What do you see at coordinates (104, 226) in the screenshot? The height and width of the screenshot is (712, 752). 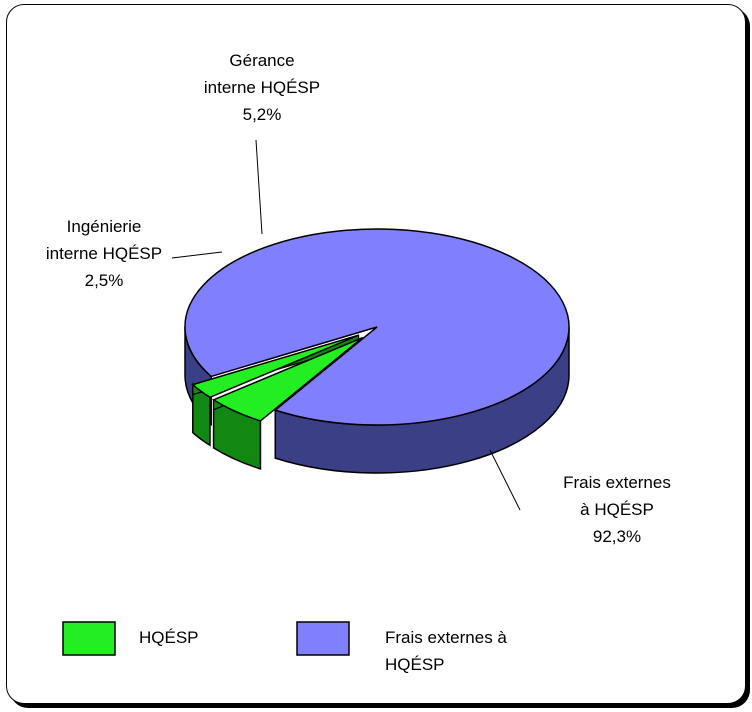 I see `slice-label-line: Ingénierie` at bounding box center [104, 226].